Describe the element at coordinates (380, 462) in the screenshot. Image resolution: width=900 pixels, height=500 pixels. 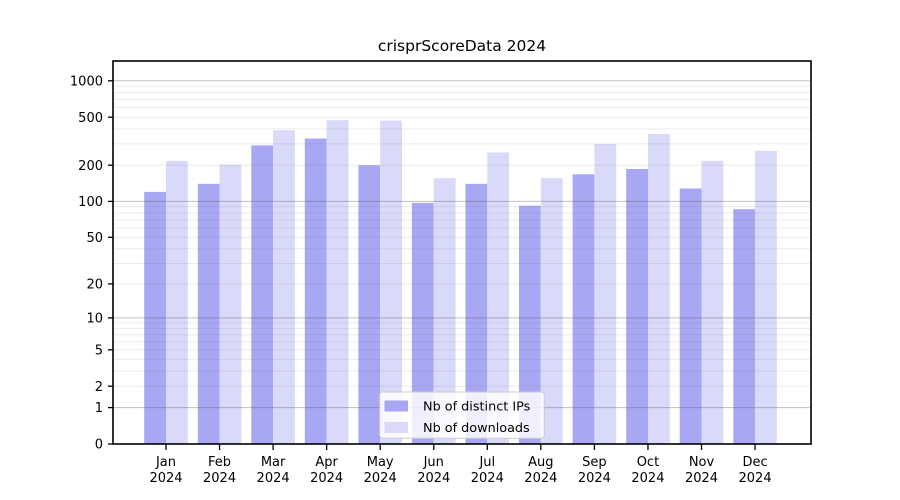
I see `x-tick-label-month: May` at that location.